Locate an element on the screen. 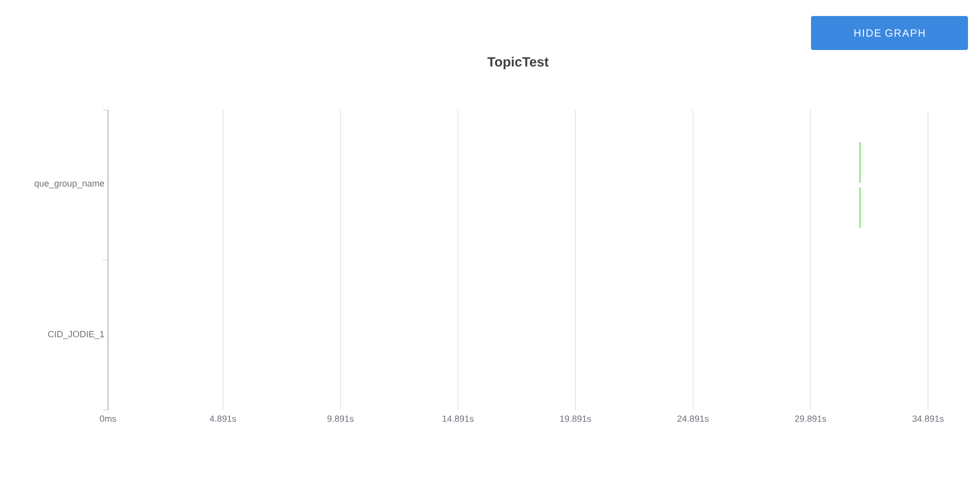 Image resolution: width=974 pixels, height=492 pixels. x-tick-label: 0ms is located at coordinates (108, 419).